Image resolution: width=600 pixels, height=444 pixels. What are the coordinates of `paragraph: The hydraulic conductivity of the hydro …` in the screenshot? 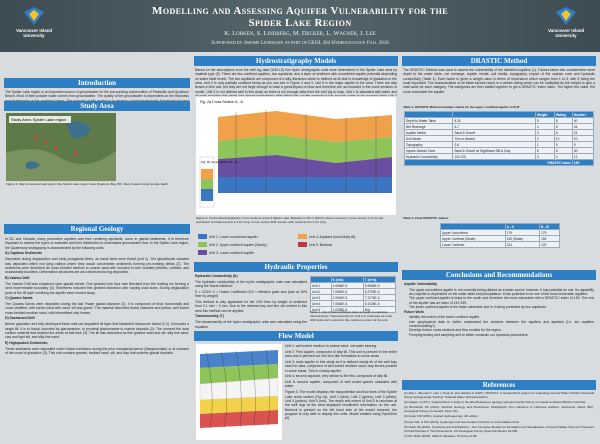 It's located at (251, 284).